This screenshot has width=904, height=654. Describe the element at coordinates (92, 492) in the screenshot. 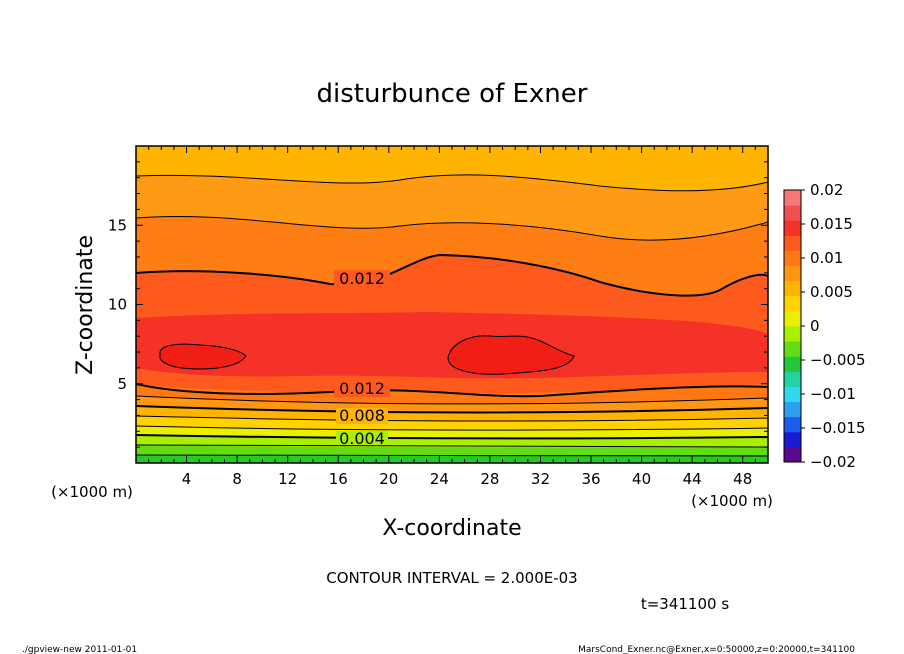

I see `x-unit-left: (×1000 m)` at that location.